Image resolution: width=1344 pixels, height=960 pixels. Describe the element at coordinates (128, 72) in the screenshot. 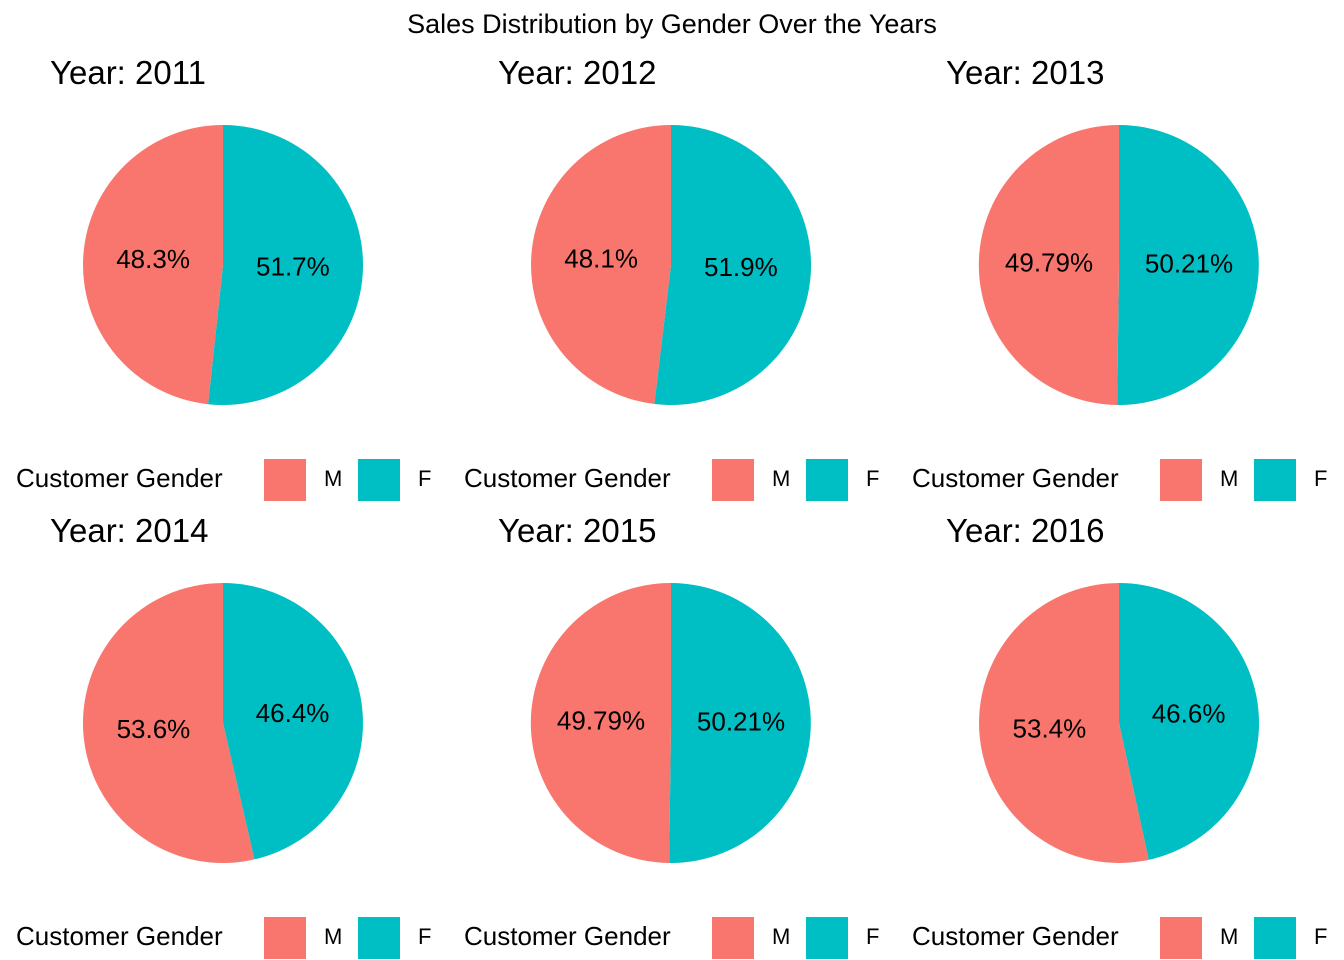

I see `panel-title: Year: 2011` at that location.